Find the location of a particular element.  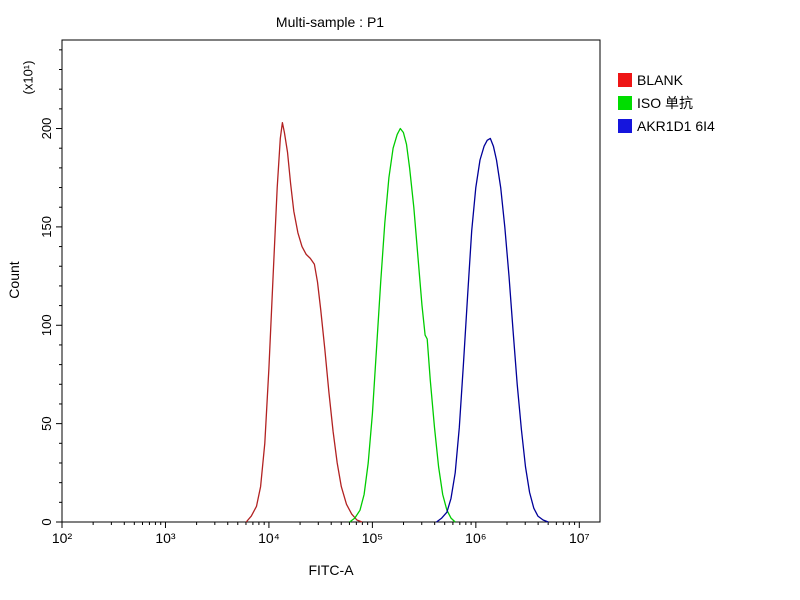

legend-label: BLANK is located at coordinates (660, 80).